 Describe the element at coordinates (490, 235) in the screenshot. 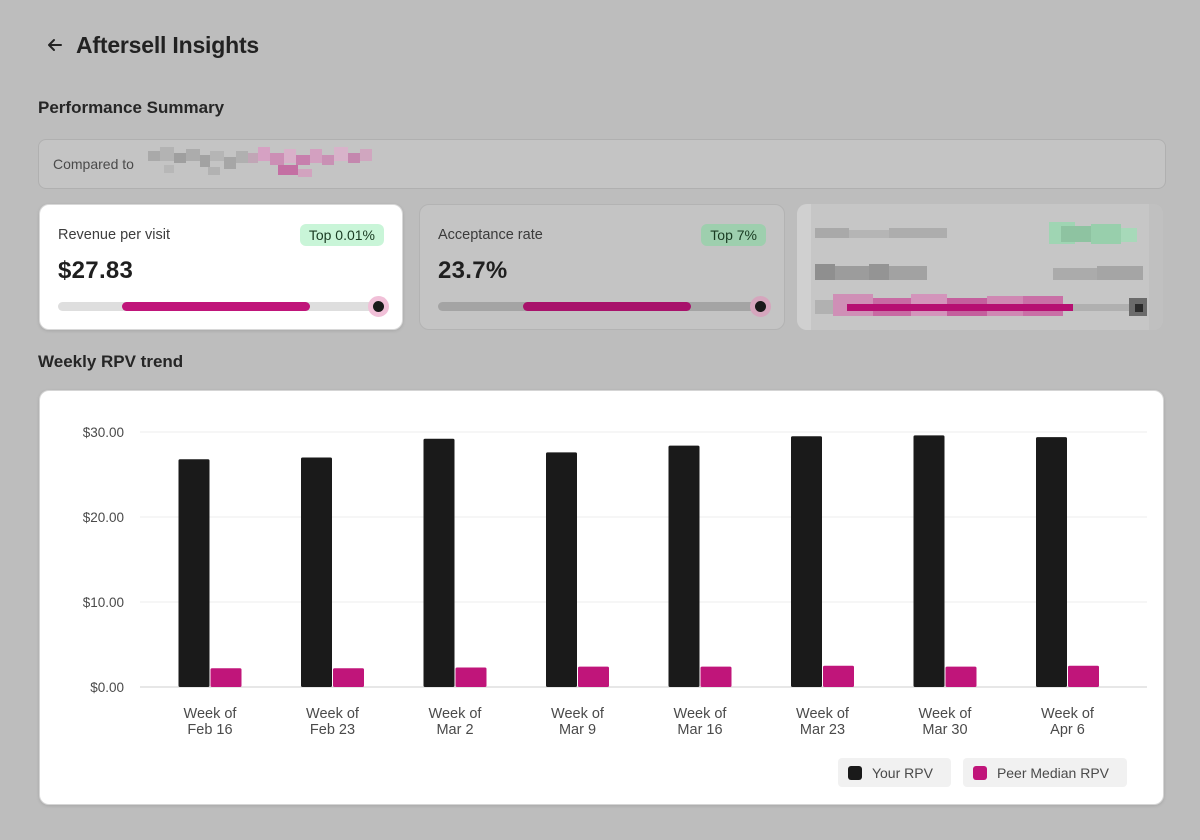

I see `metric-label: Acceptance rate` at that location.